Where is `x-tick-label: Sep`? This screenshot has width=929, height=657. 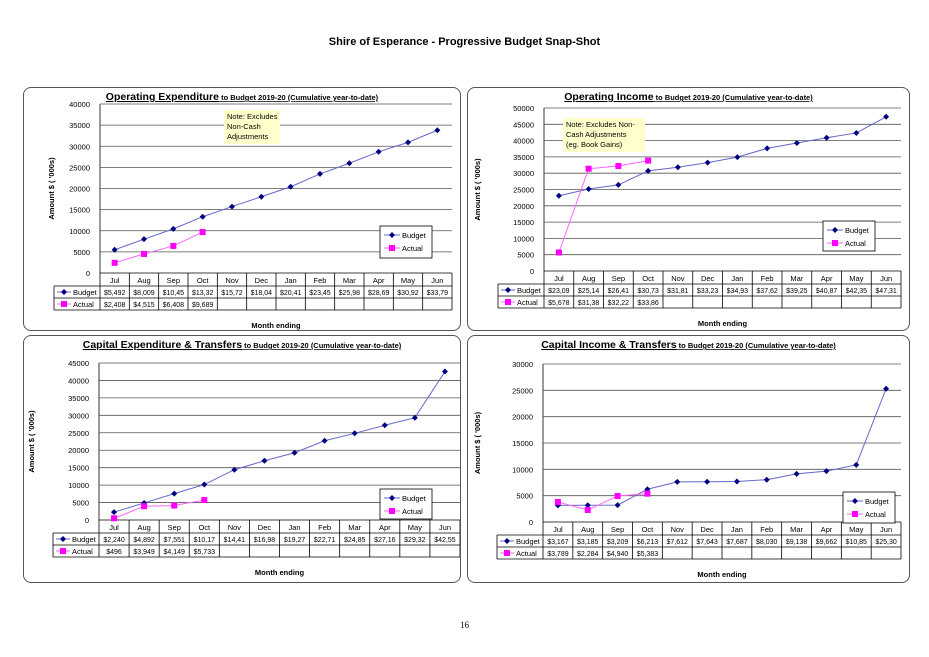 x-tick-label: Sep is located at coordinates (173, 280).